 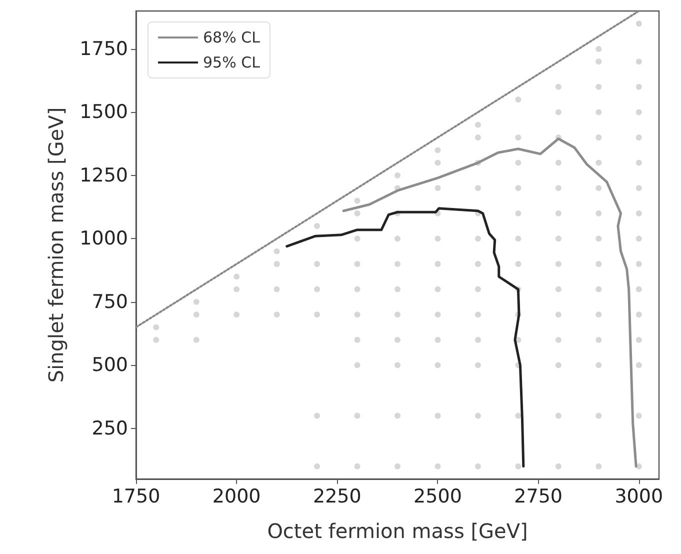 What do you see at coordinates (104, 239) in the screenshot?
I see `y-tick-label: 1000` at bounding box center [104, 239].